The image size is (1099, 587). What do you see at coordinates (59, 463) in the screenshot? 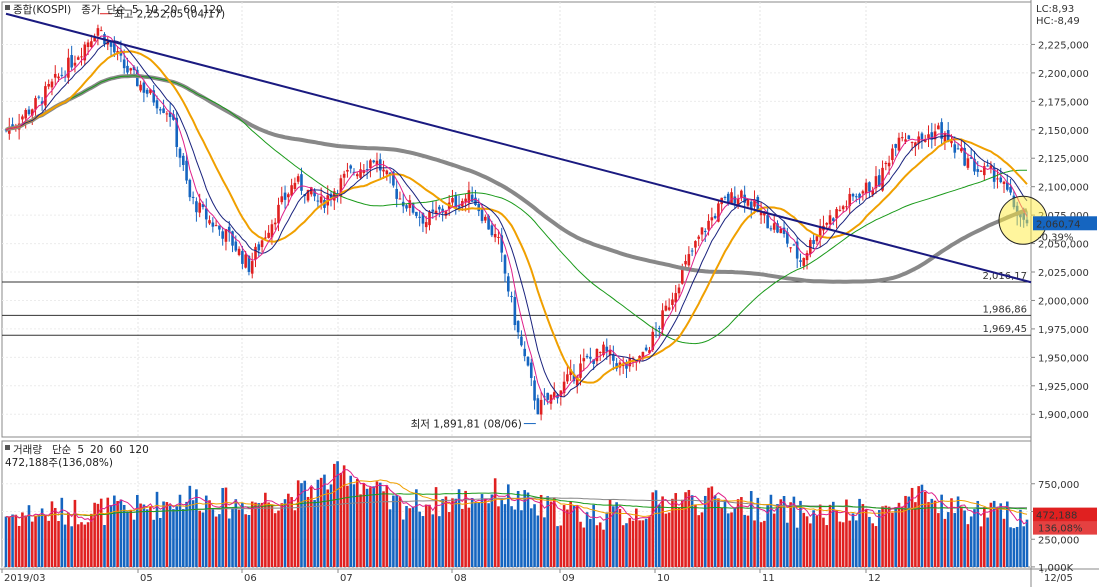
I see `volume-current: 472,188주(136,08%)` at bounding box center [59, 463].